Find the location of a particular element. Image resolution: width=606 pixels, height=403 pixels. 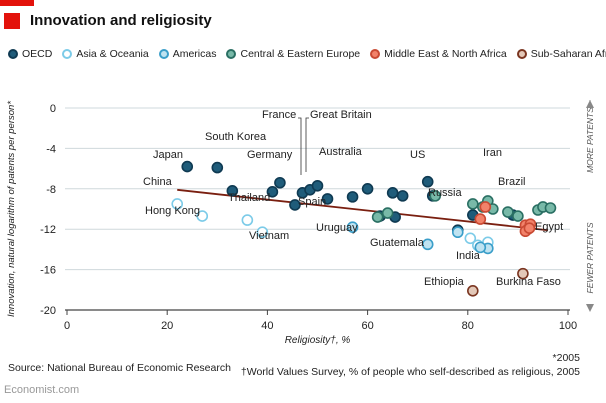

footnote-year: *2005 is located at coordinates (566, 358).